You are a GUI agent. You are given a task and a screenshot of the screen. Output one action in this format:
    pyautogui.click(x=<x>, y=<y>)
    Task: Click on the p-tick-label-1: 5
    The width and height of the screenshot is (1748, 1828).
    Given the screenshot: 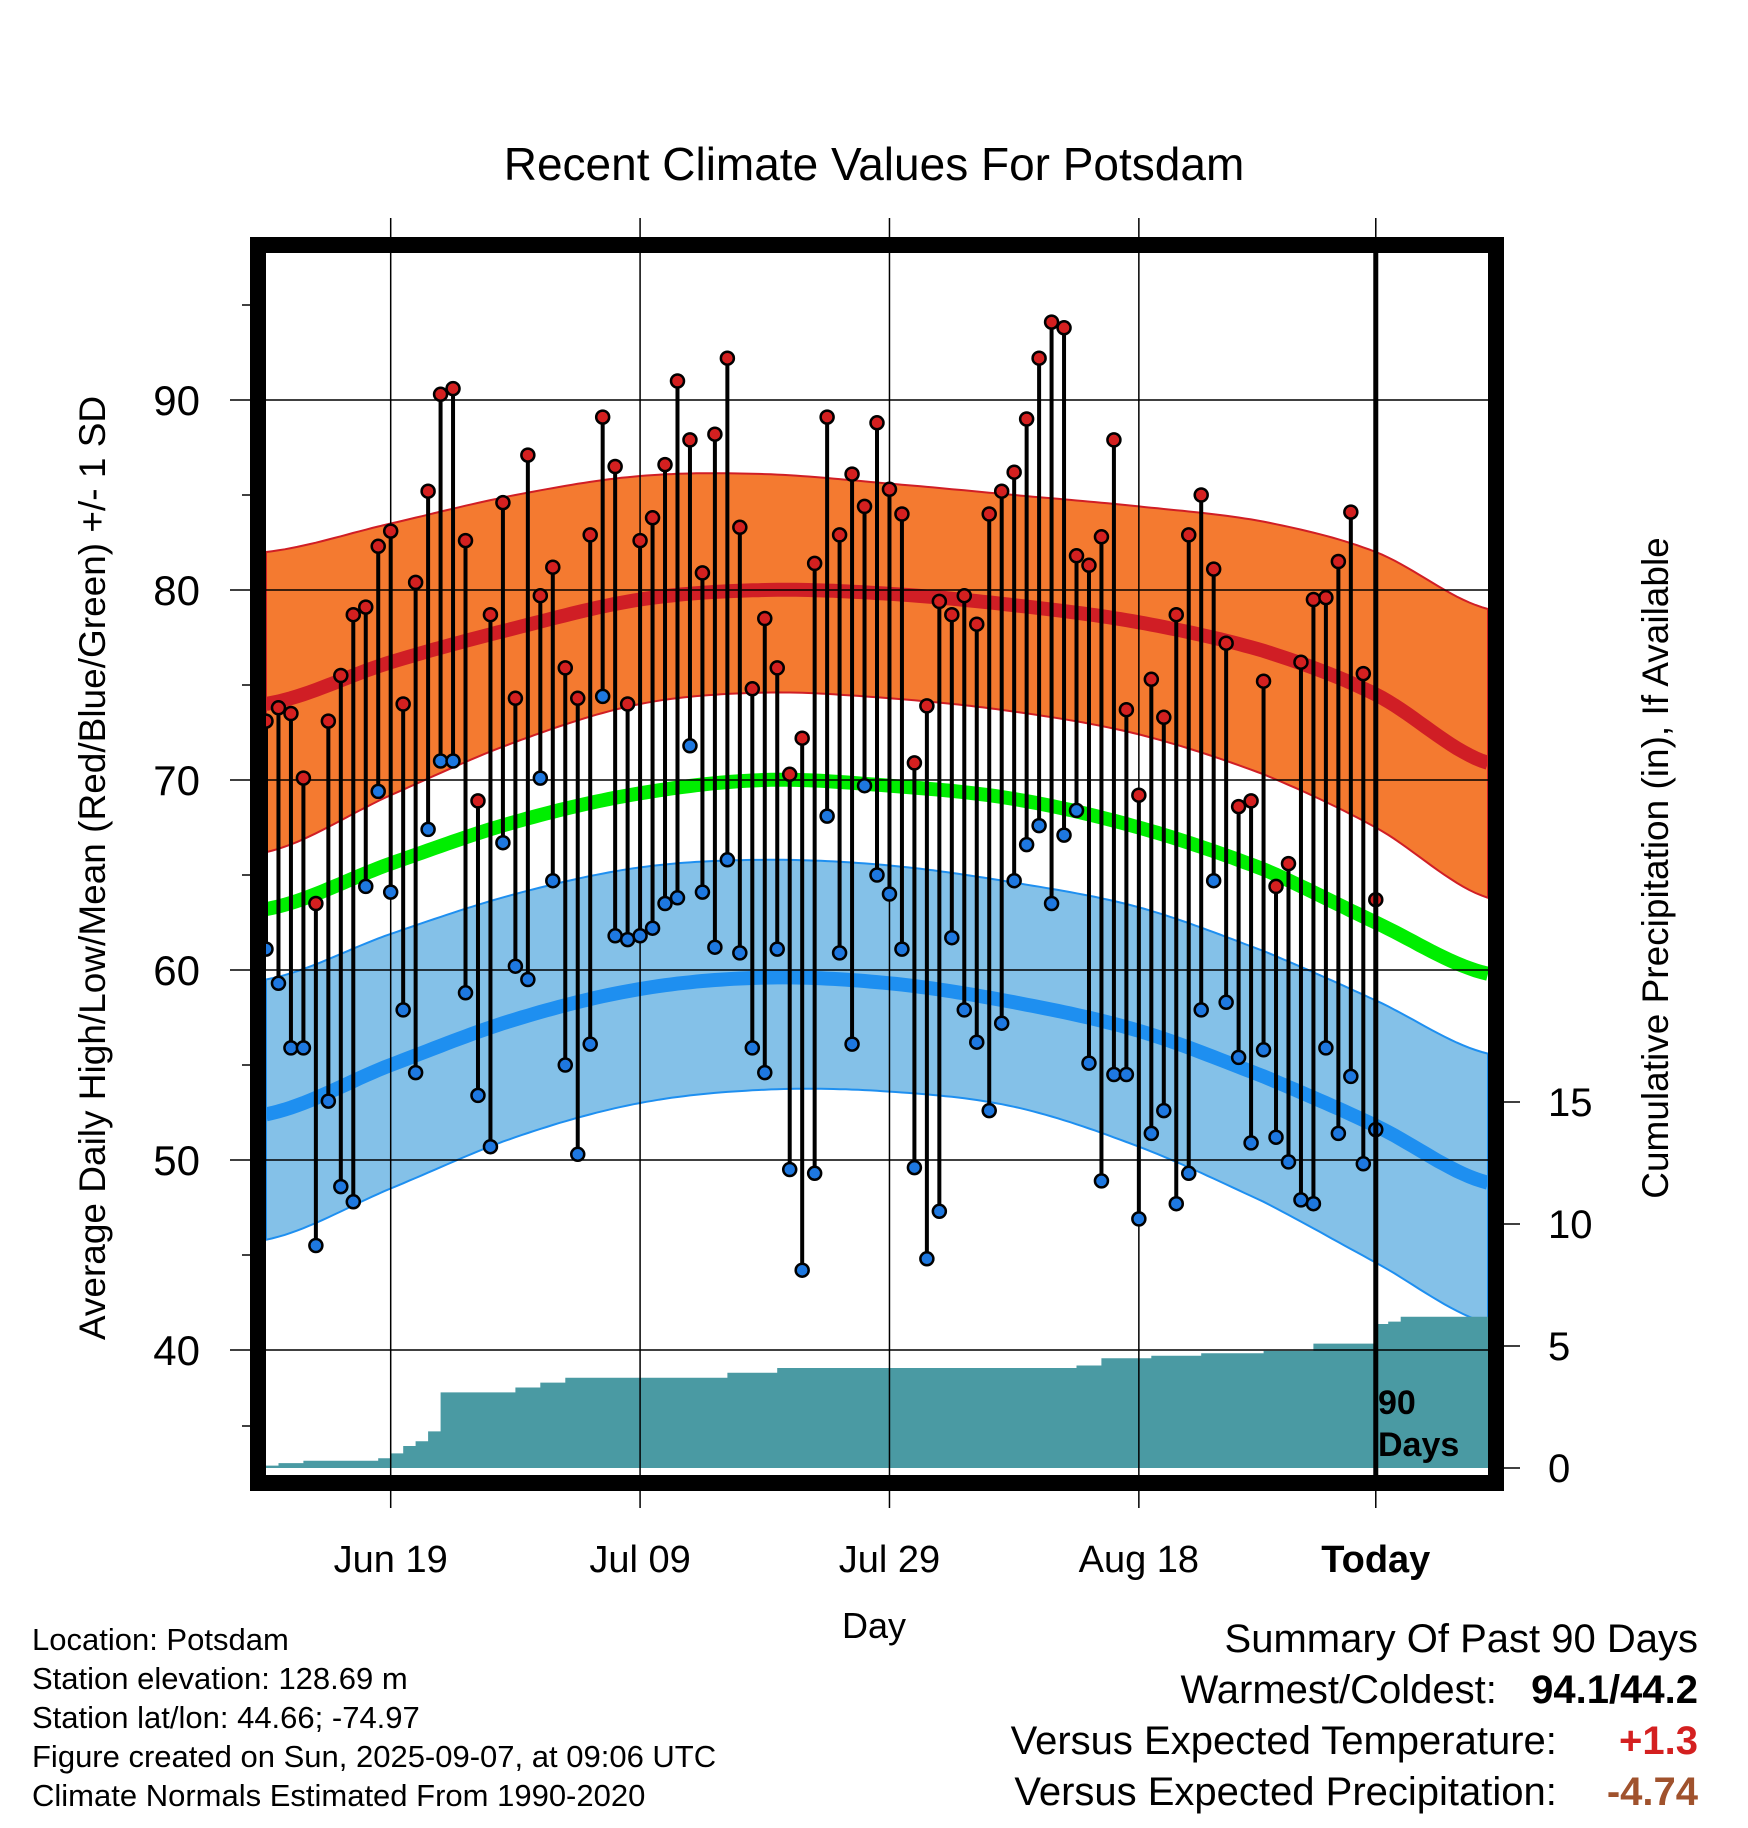 What is the action you would take?
    pyautogui.click(x=1559, y=1347)
    